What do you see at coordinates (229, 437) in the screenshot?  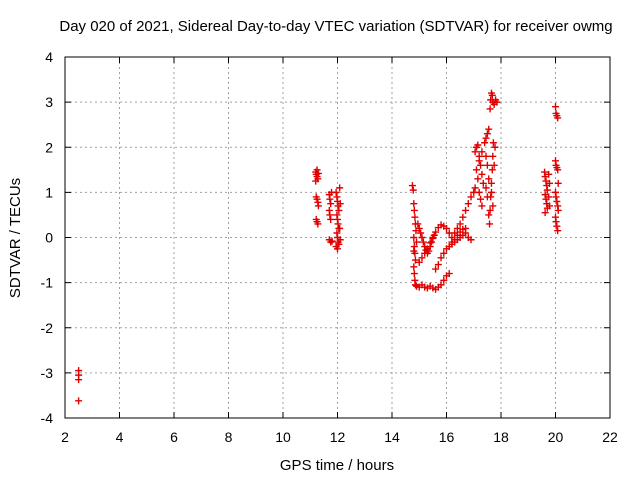 I see `x-tick-label: 8` at bounding box center [229, 437].